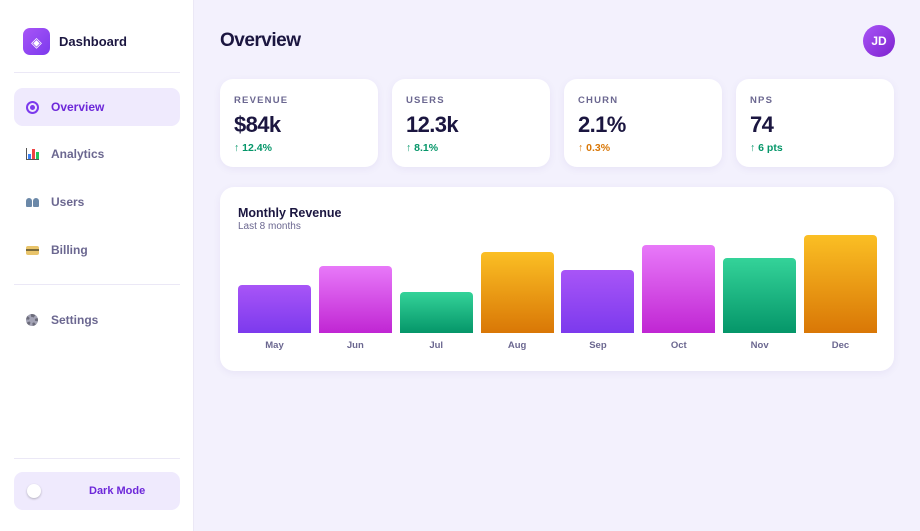  What do you see at coordinates (436, 345) in the screenshot?
I see `x-tick-label: Jul` at bounding box center [436, 345].